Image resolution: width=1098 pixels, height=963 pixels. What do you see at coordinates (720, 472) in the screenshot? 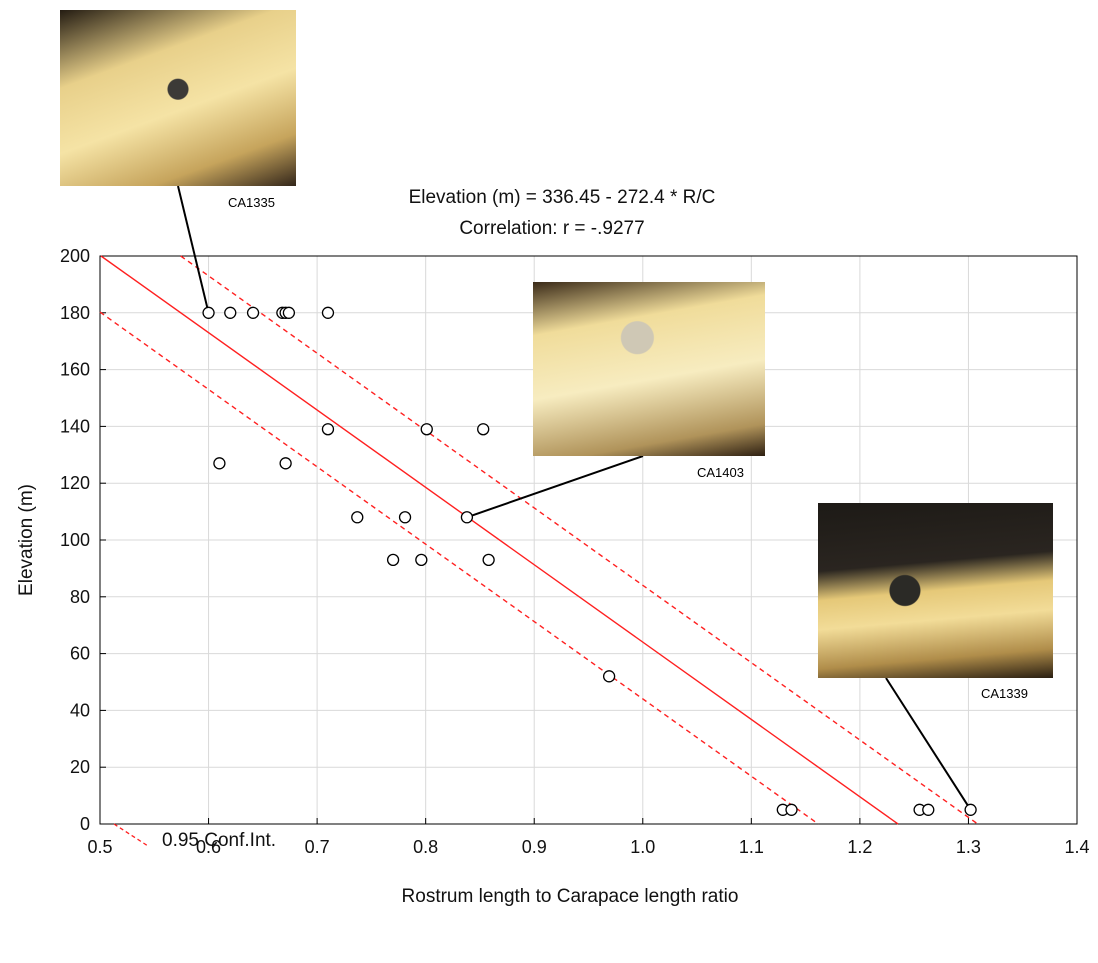
I see `photo-label-ca1403: CA1403` at bounding box center [720, 472].